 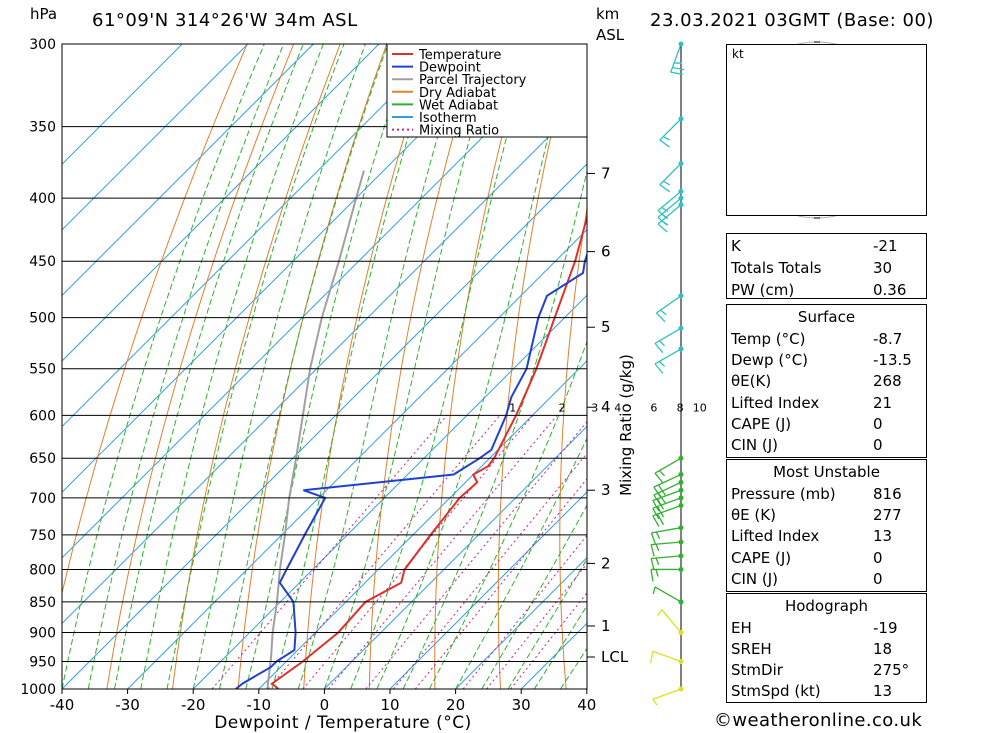 What do you see at coordinates (818, 720) in the screenshot?
I see `credit-link: ©weatheronline.co.uk` at bounding box center [818, 720].